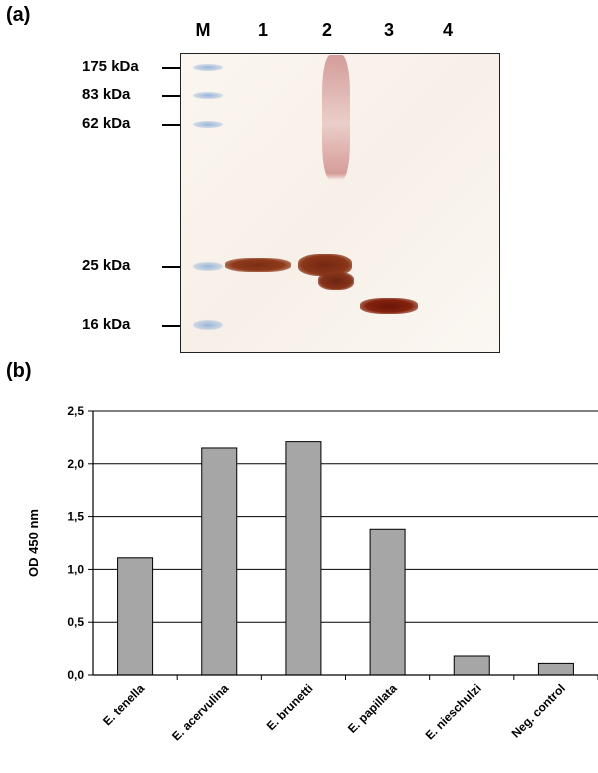 Image resolution: width=598 pixels, height=773 pixels. Describe the element at coordinates (538, 710) in the screenshot. I see `category-label: Neg. control` at that location.